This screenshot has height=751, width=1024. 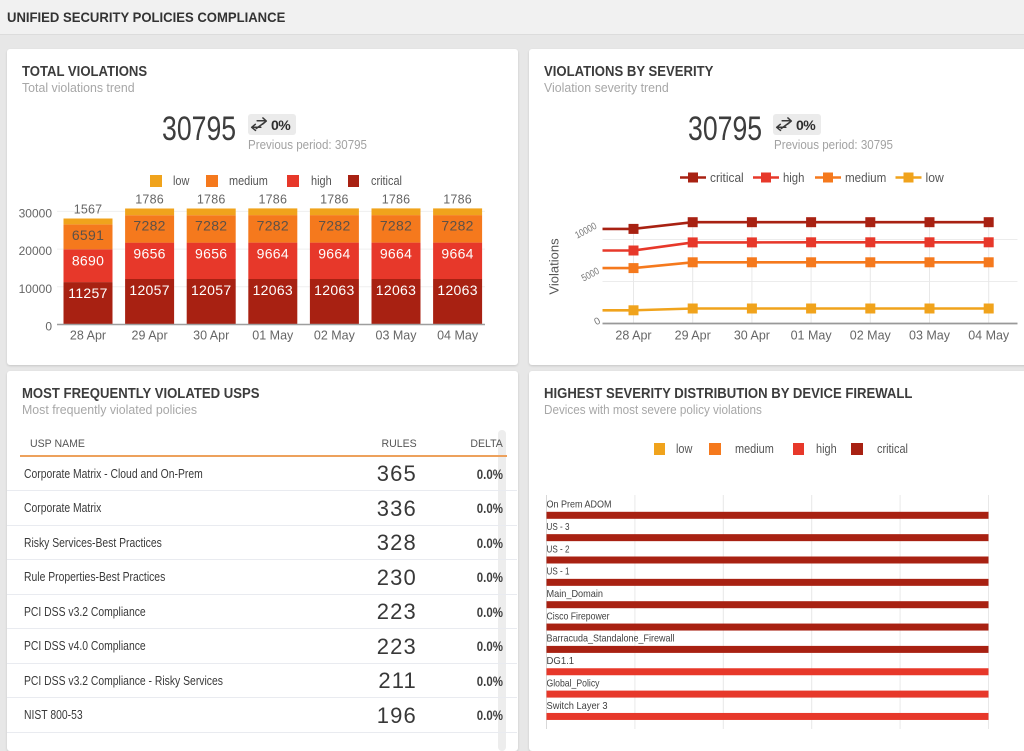 I want to click on svg-text: 6591, so click(x=88, y=235).